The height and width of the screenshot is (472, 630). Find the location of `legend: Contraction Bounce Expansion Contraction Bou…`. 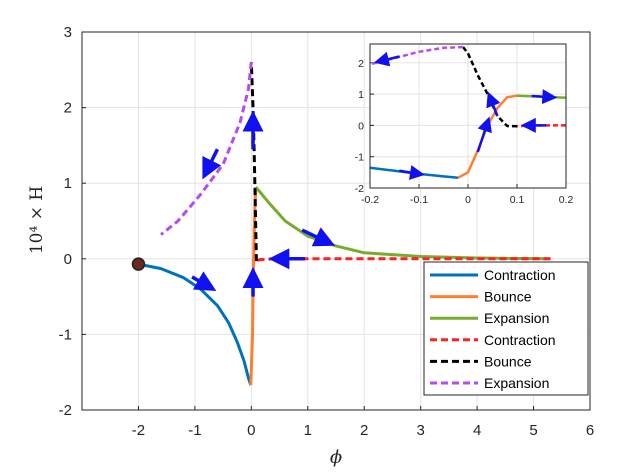

legend: Contraction Bounce Expansion Contraction Bou… is located at coordinates (506, 328).